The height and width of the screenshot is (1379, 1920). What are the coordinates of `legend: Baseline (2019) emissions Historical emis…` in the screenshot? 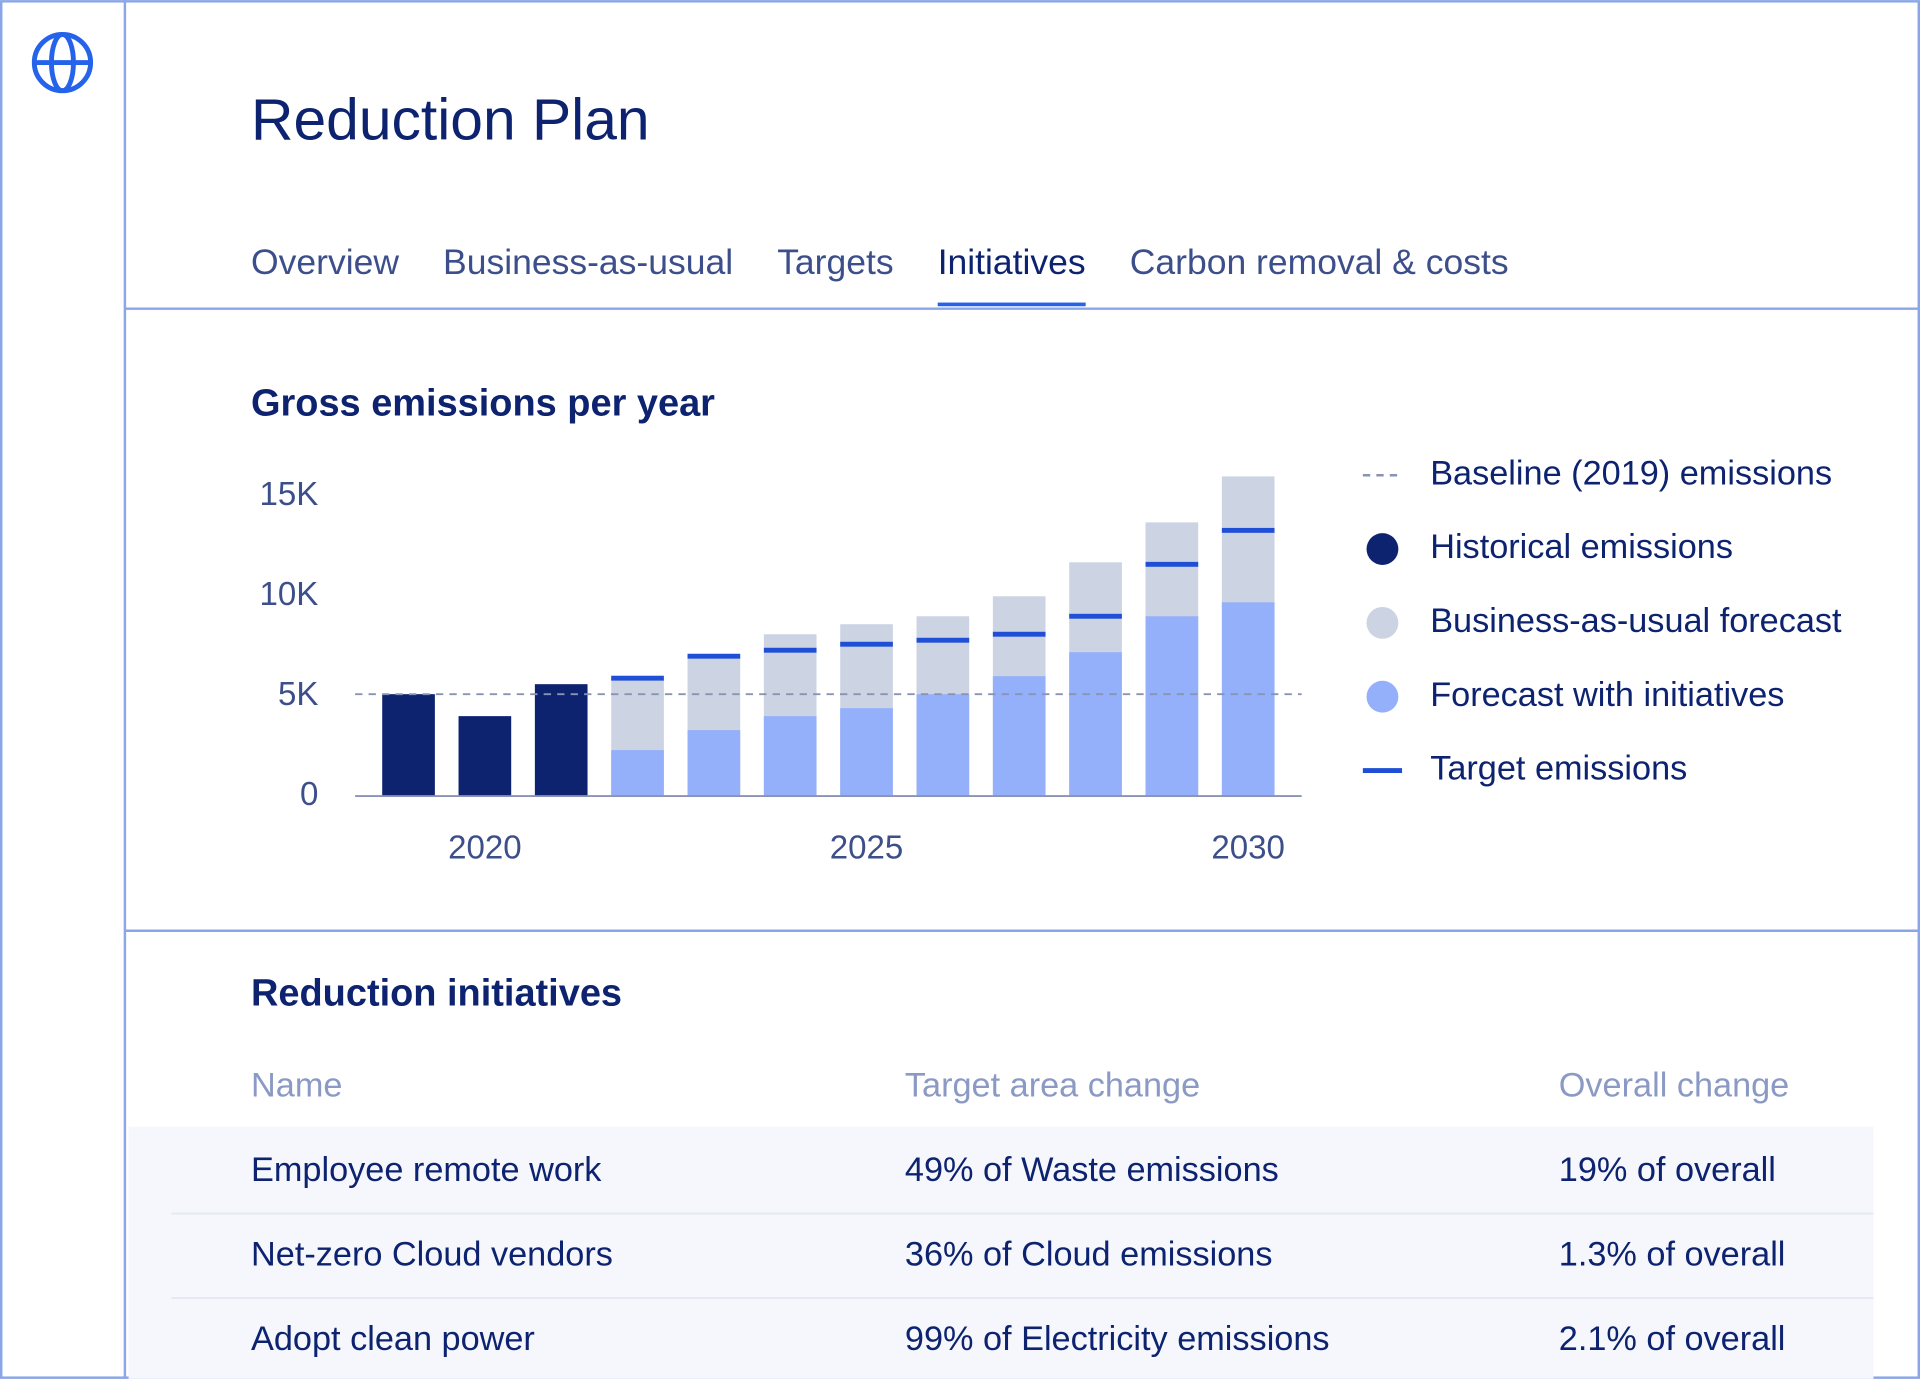 It's located at (1602, 621).